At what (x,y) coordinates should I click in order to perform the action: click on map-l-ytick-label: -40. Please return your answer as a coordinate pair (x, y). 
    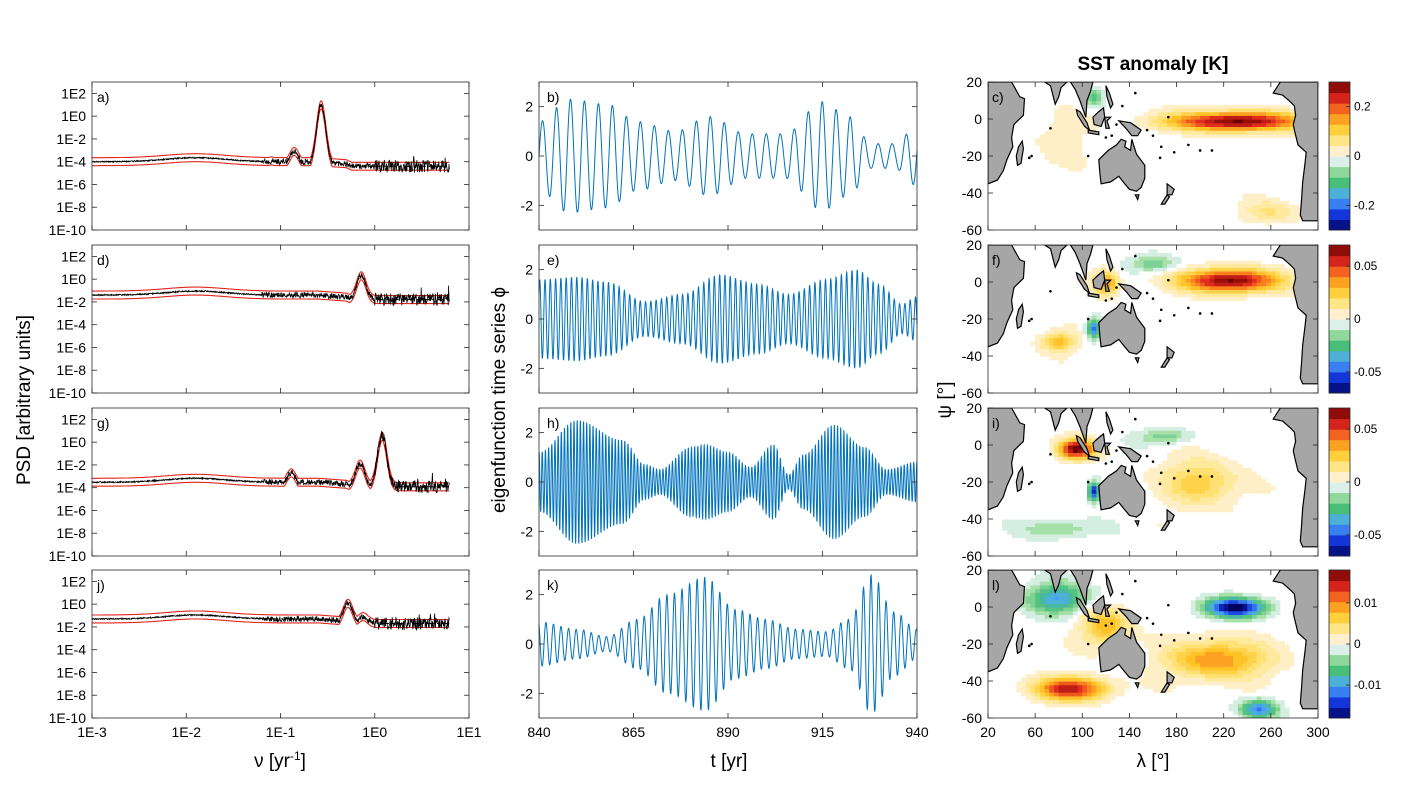
    Looking at the image, I should click on (972, 681).